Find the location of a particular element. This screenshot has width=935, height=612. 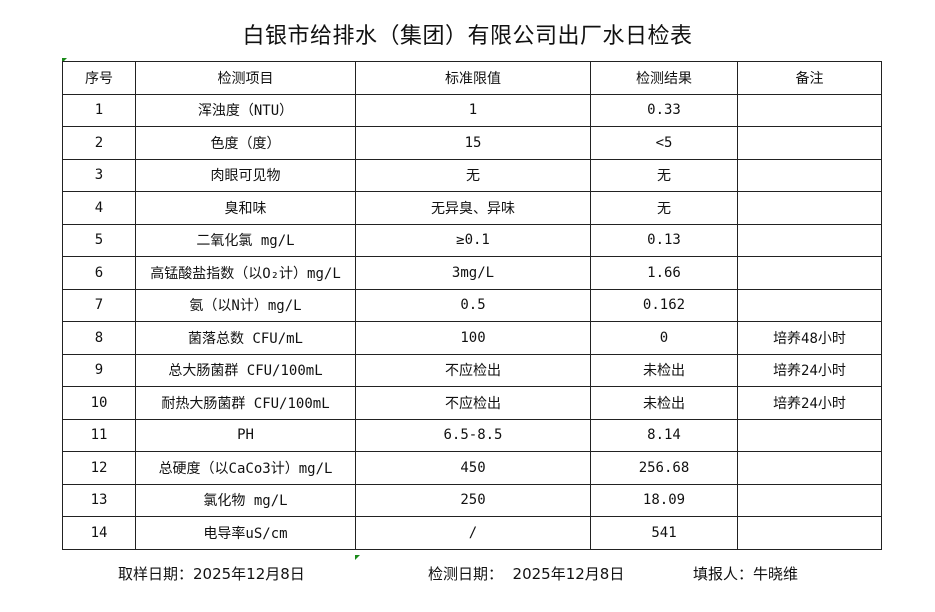

table-row: 13 氯化物 mg/L 250 18.09 is located at coordinates (472, 500).